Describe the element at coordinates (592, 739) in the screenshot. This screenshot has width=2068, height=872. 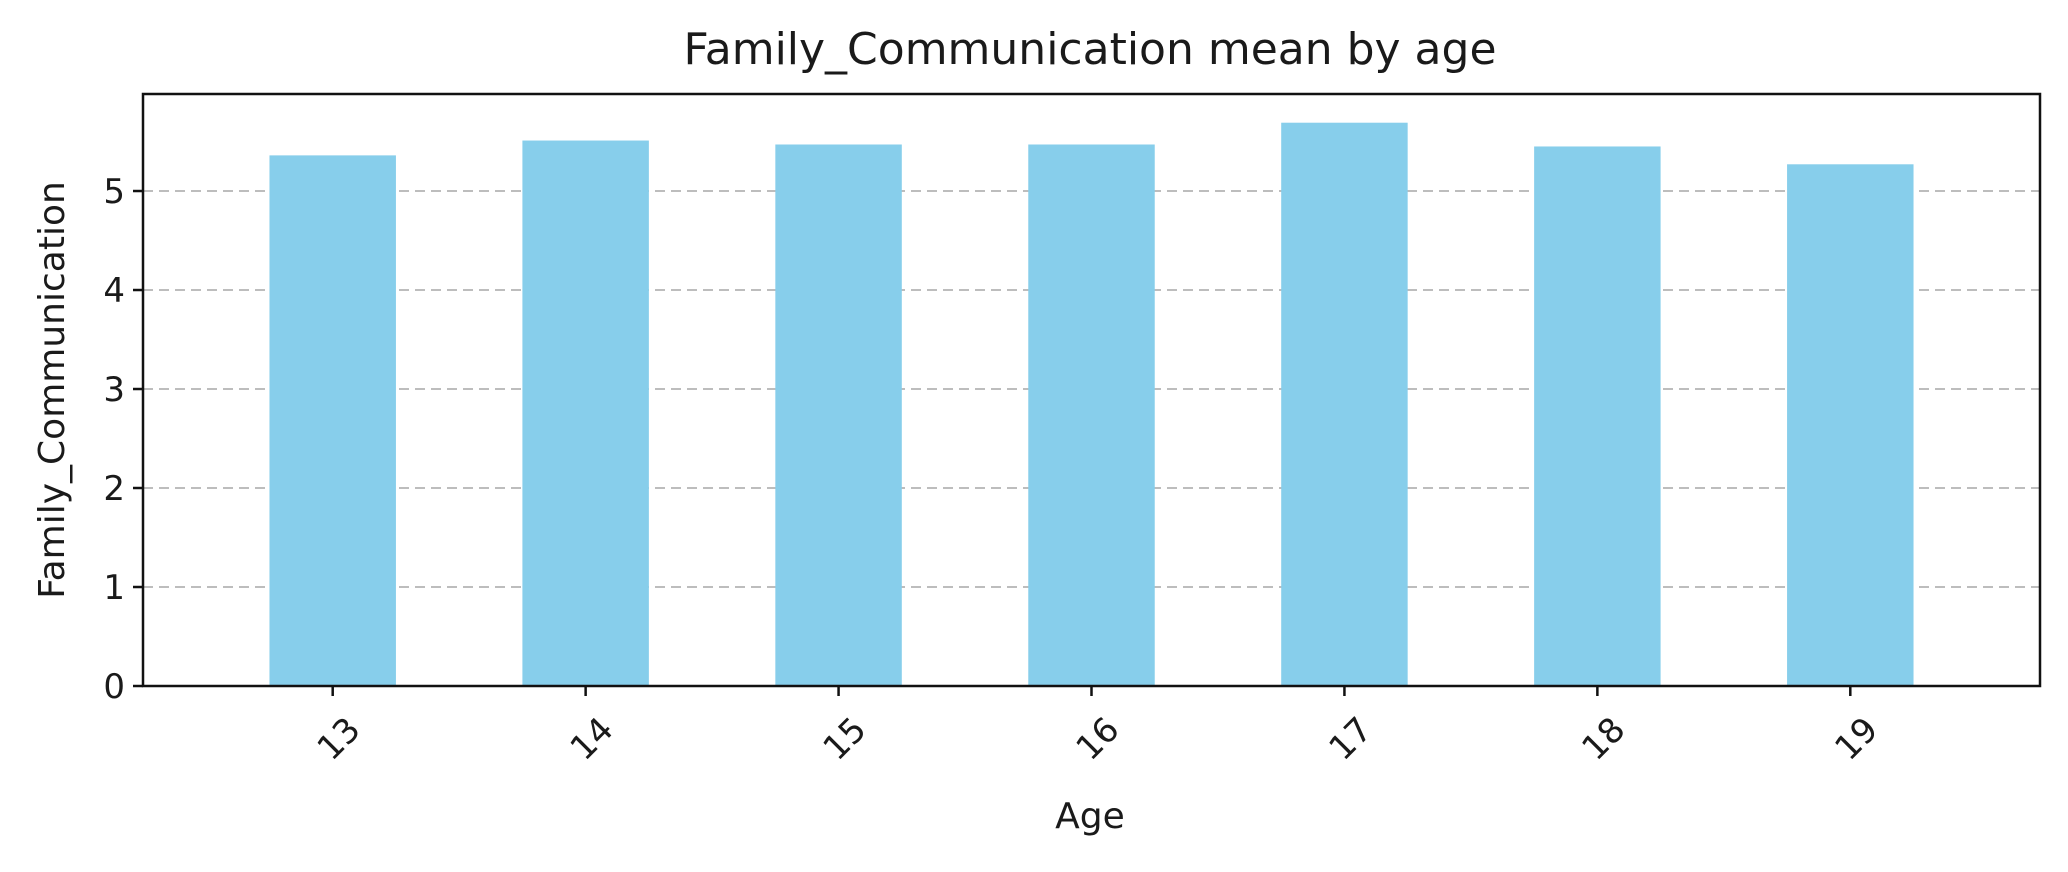
I see `x-tick-label-14: 14` at that location.